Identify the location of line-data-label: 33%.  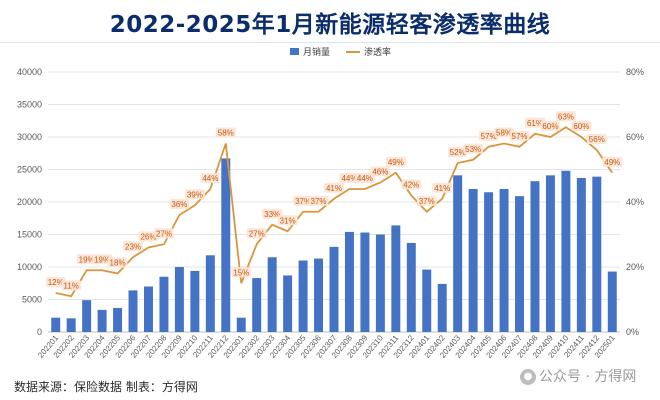
(272, 214).